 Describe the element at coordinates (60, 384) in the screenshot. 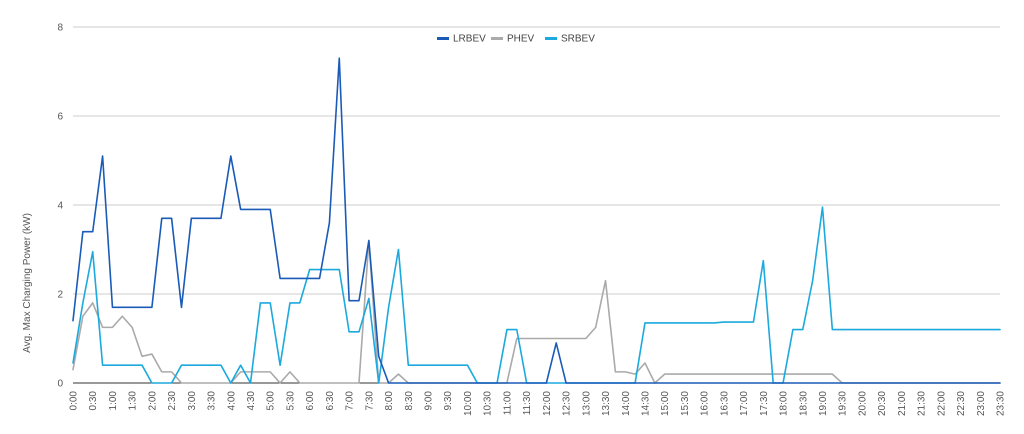

I see `y-tick-label: 0` at that location.